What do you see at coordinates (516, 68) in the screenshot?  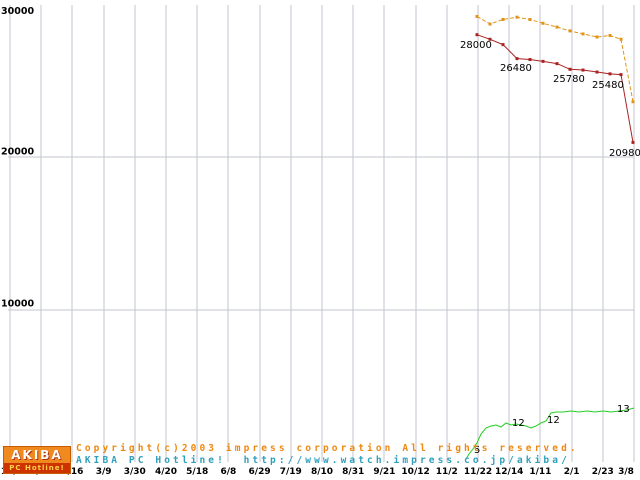 I see `data-label: 26480` at bounding box center [516, 68].